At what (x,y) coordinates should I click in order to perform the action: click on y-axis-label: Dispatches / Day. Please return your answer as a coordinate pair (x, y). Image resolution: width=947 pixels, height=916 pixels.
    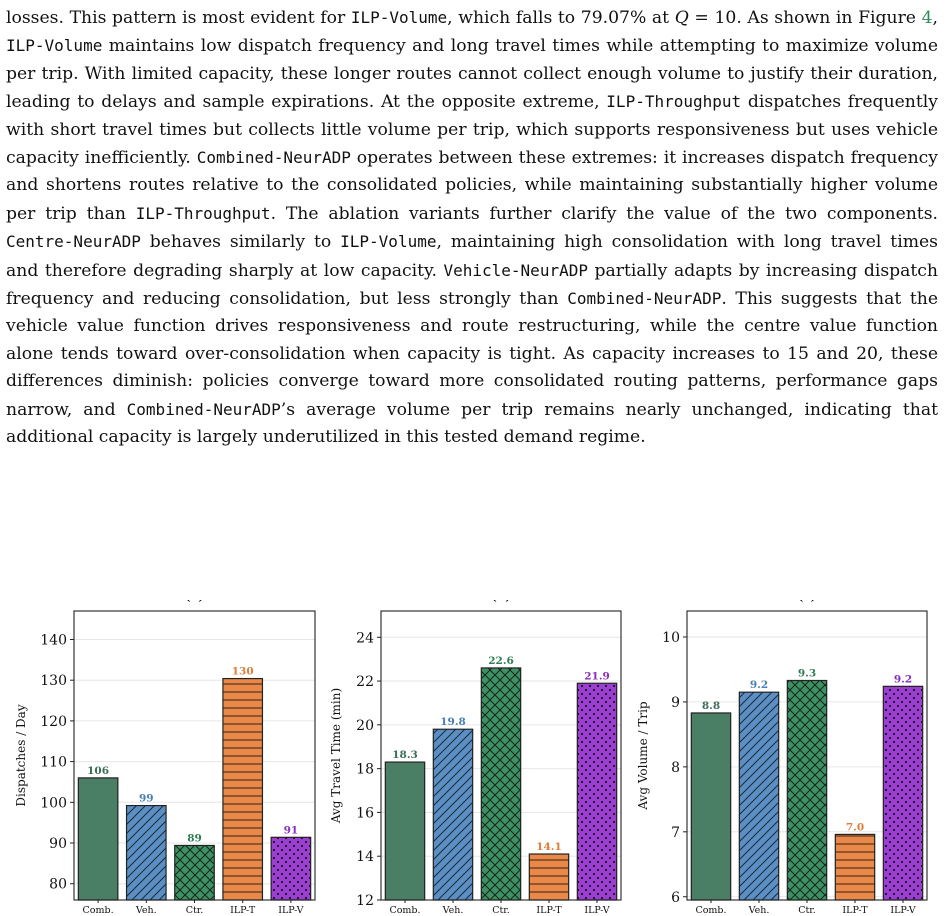
    Looking at the image, I should click on (21, 755).